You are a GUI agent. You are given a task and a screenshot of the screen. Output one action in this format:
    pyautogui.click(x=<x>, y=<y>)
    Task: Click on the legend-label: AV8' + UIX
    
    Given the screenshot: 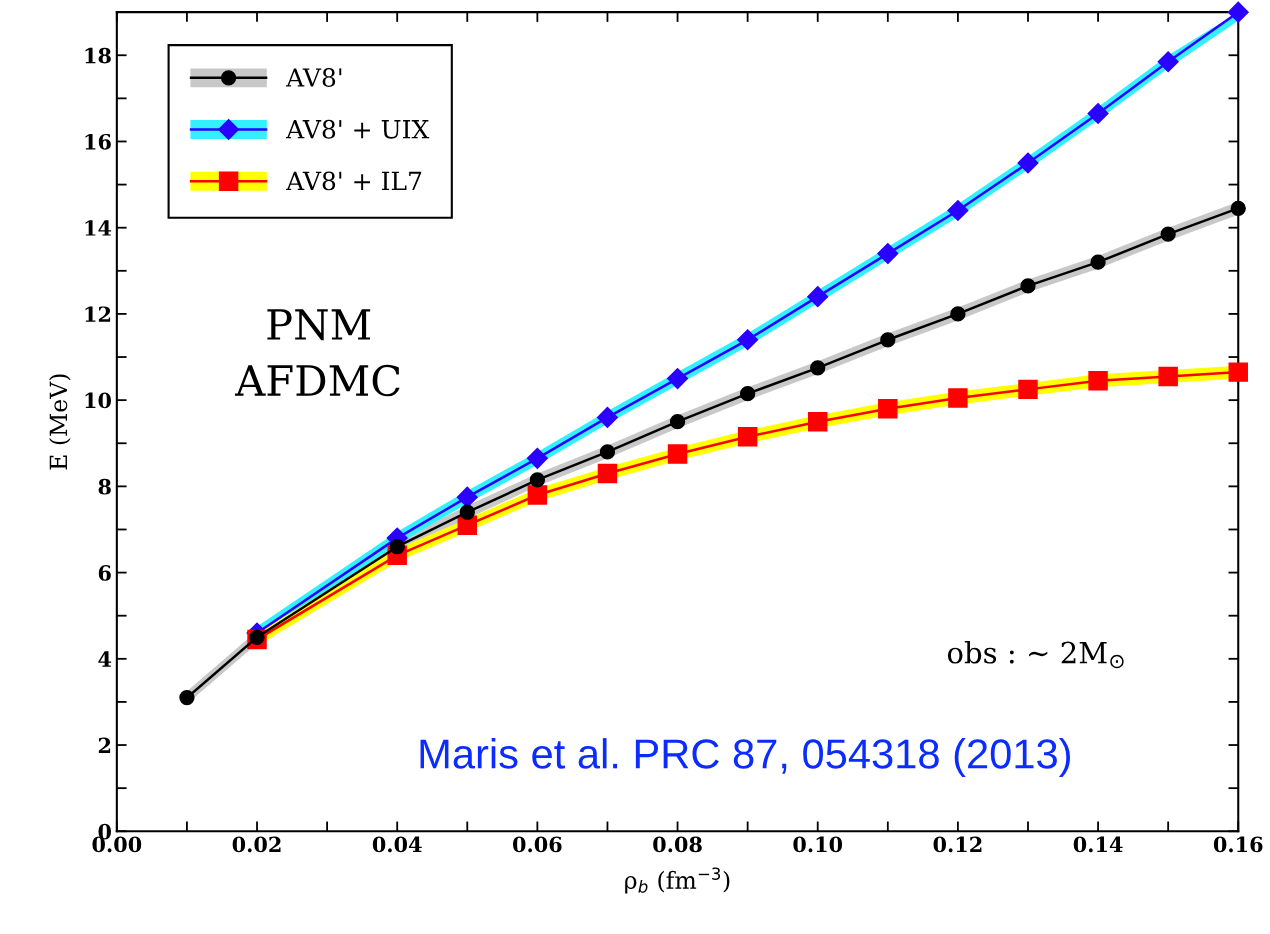 What is the action you would take?
    pyautogui.click(x=357, y=129)
    